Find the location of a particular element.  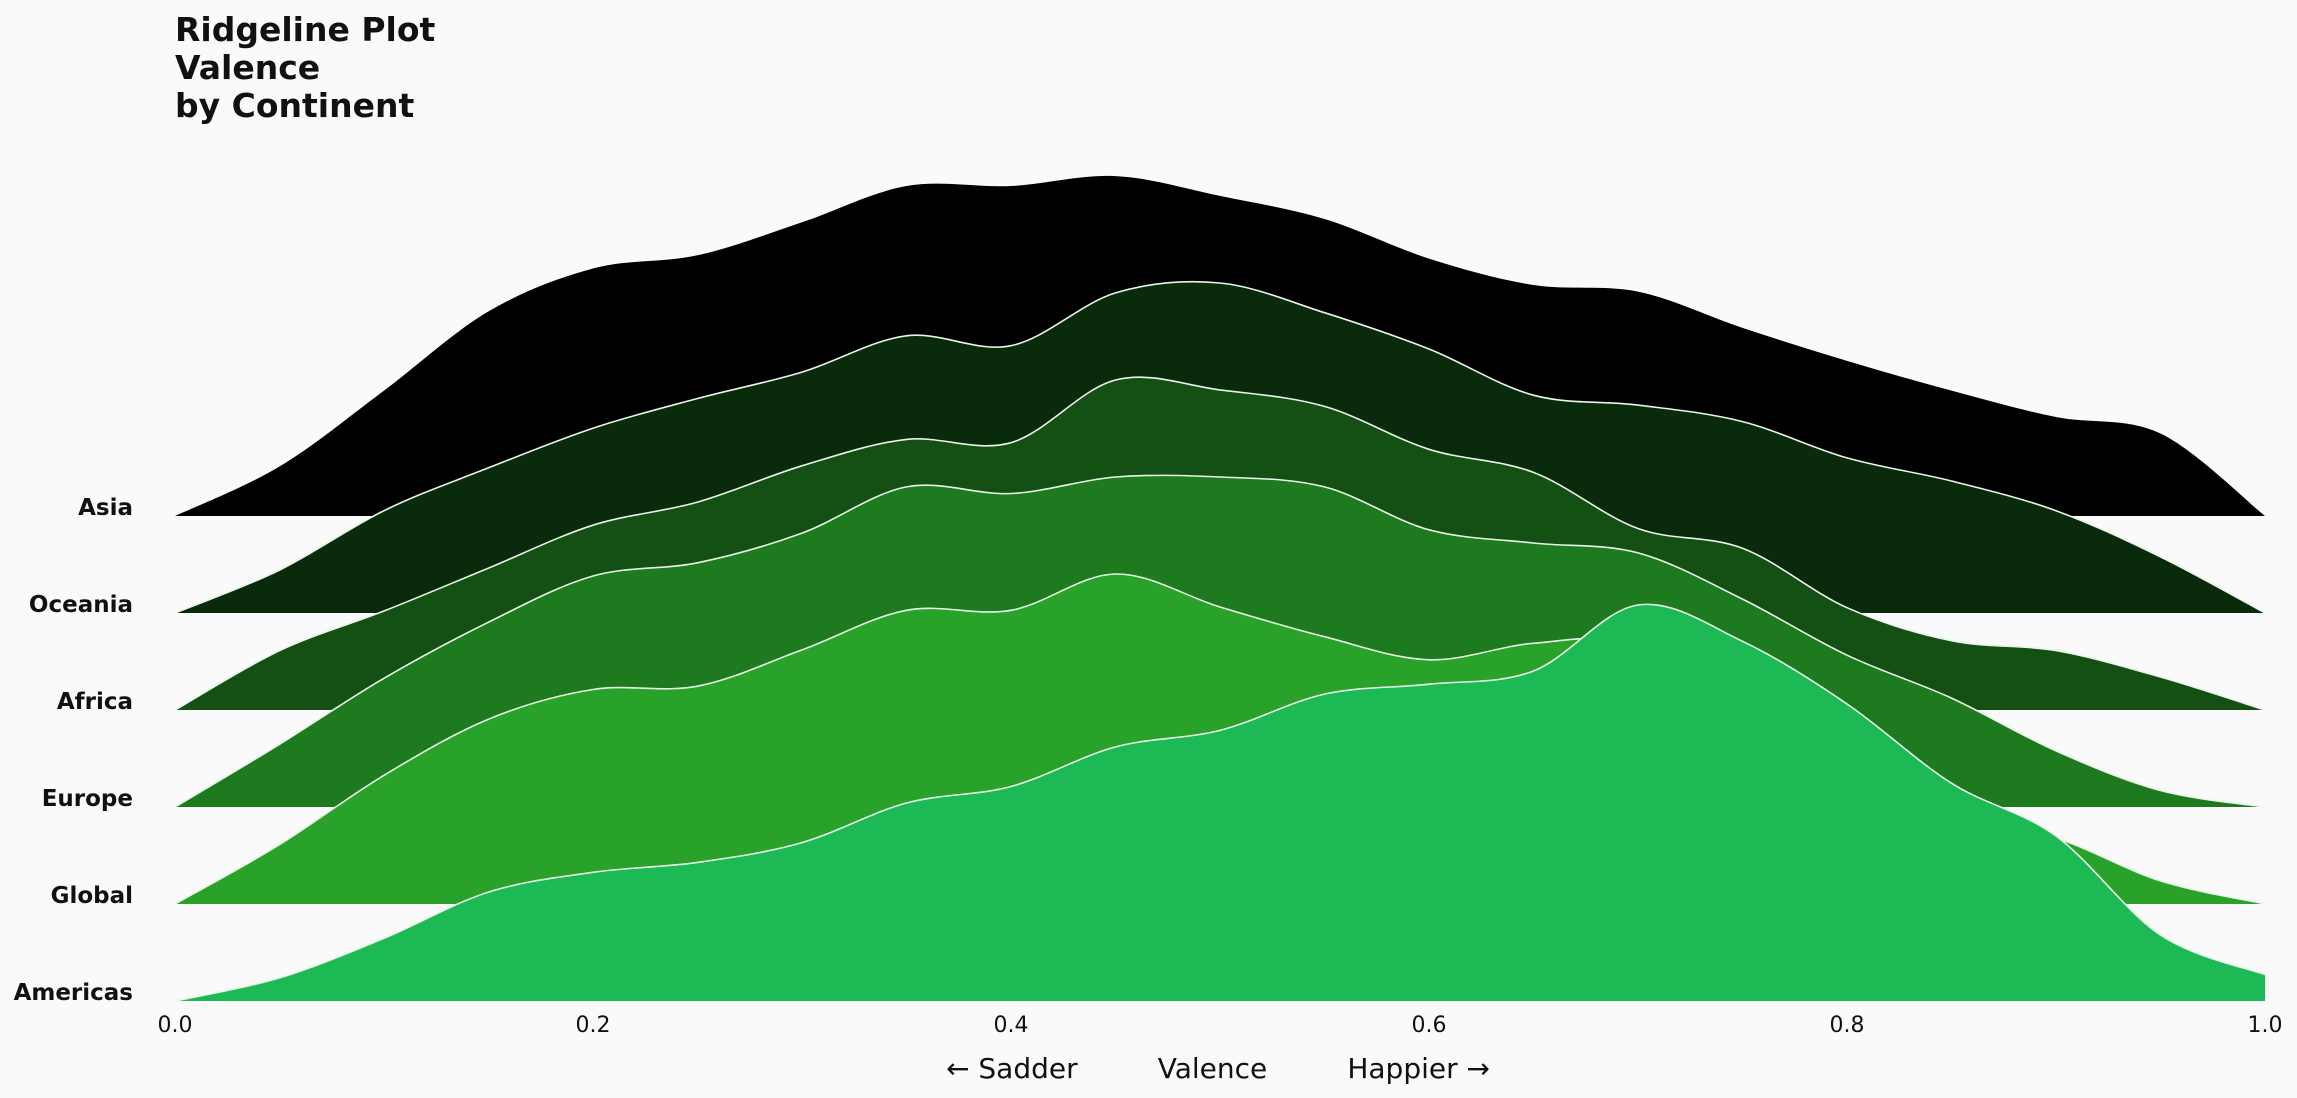

x-tick-label: 0.4 is located at coordinates (1011, 1025).